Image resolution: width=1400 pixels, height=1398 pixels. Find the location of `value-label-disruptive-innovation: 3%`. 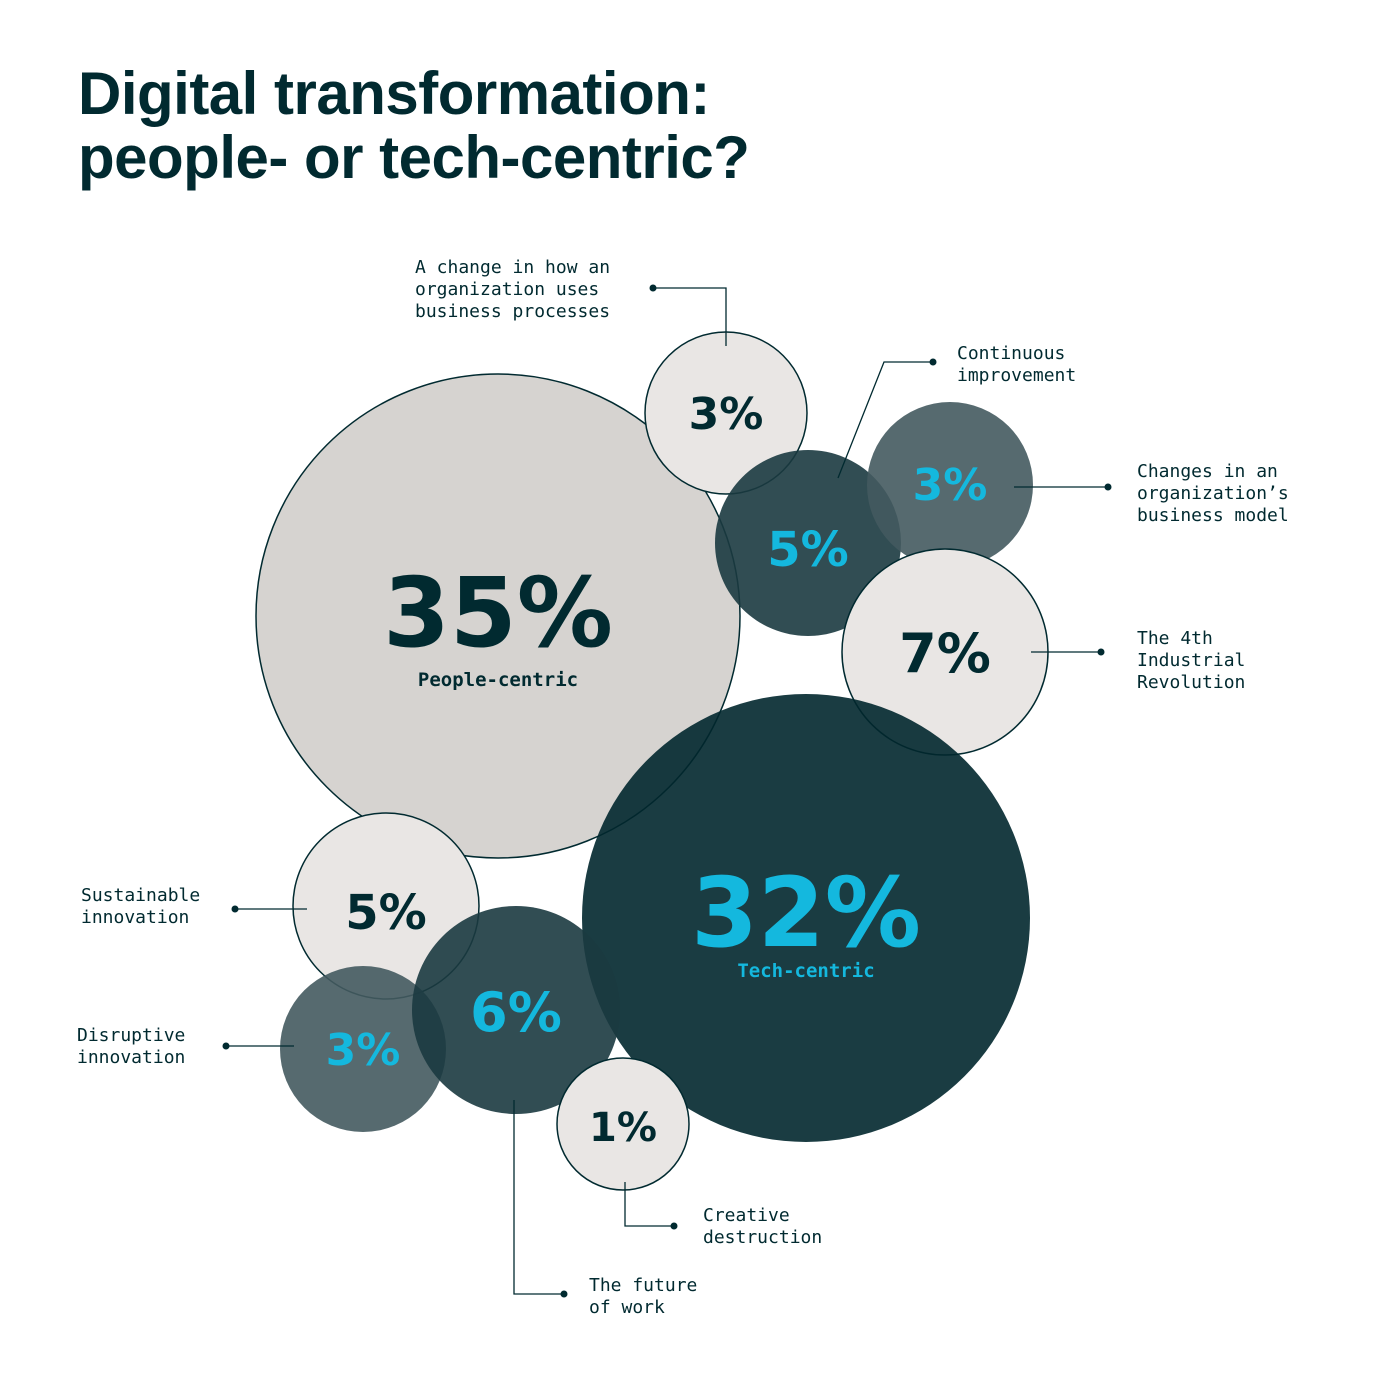

value-label-disruptive-innovation: 3% is located at coordinates (363, 1050).